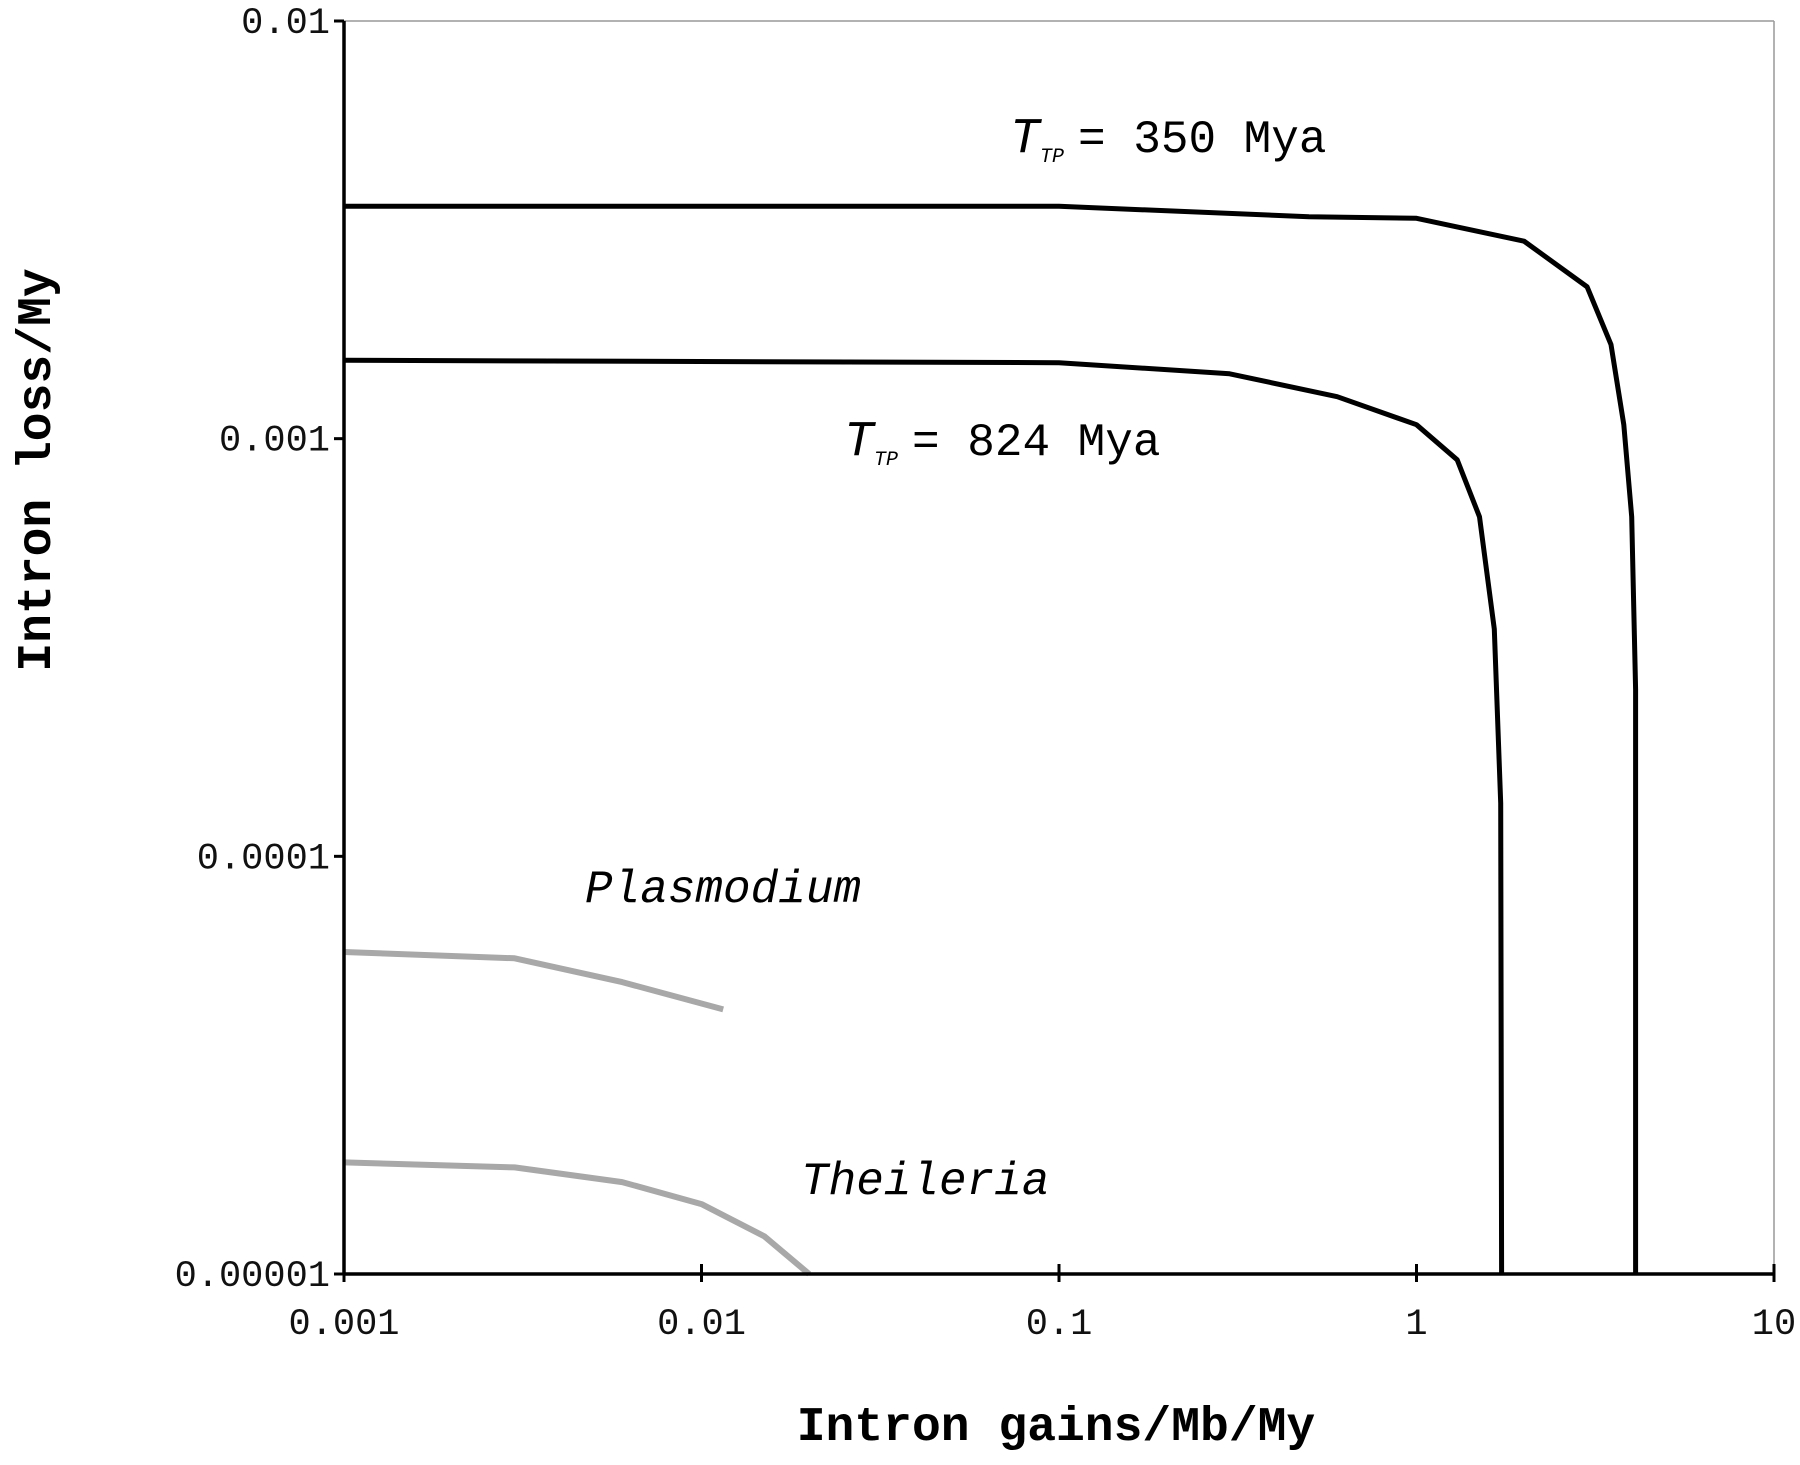 The image size is (1800, 1465). Describe the element at coordinates (252, 1277) in the screenshot. I see `y-tick-label: 0.00001` at that location.